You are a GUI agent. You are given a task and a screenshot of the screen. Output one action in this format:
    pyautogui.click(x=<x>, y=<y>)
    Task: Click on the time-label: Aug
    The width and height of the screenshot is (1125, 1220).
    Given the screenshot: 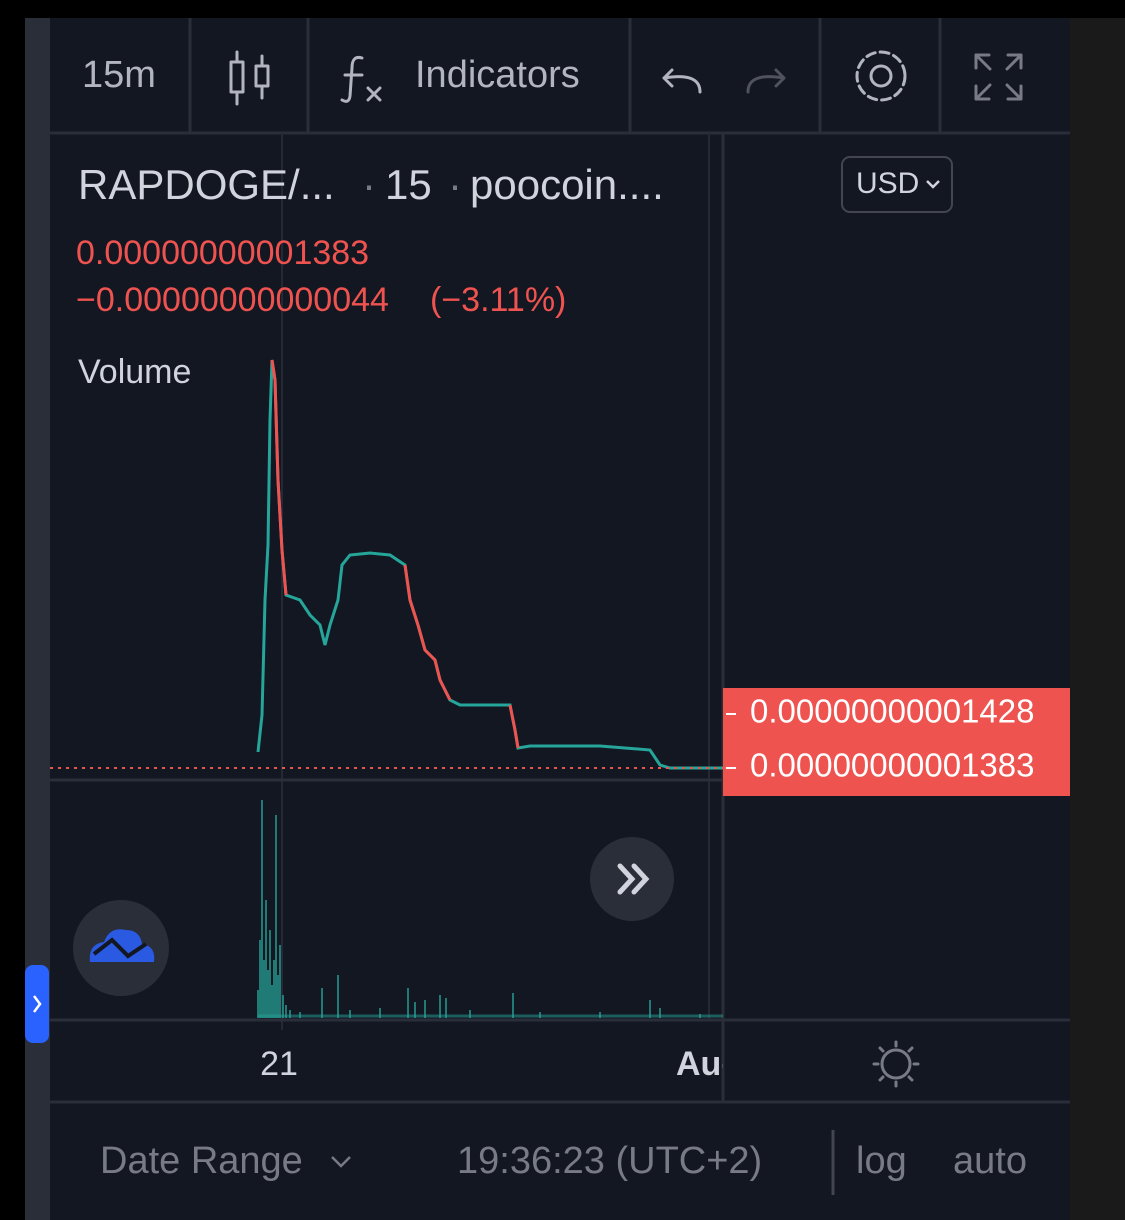 What is the action you would take?
    pyautogui.click(x=709, y=1064)
    